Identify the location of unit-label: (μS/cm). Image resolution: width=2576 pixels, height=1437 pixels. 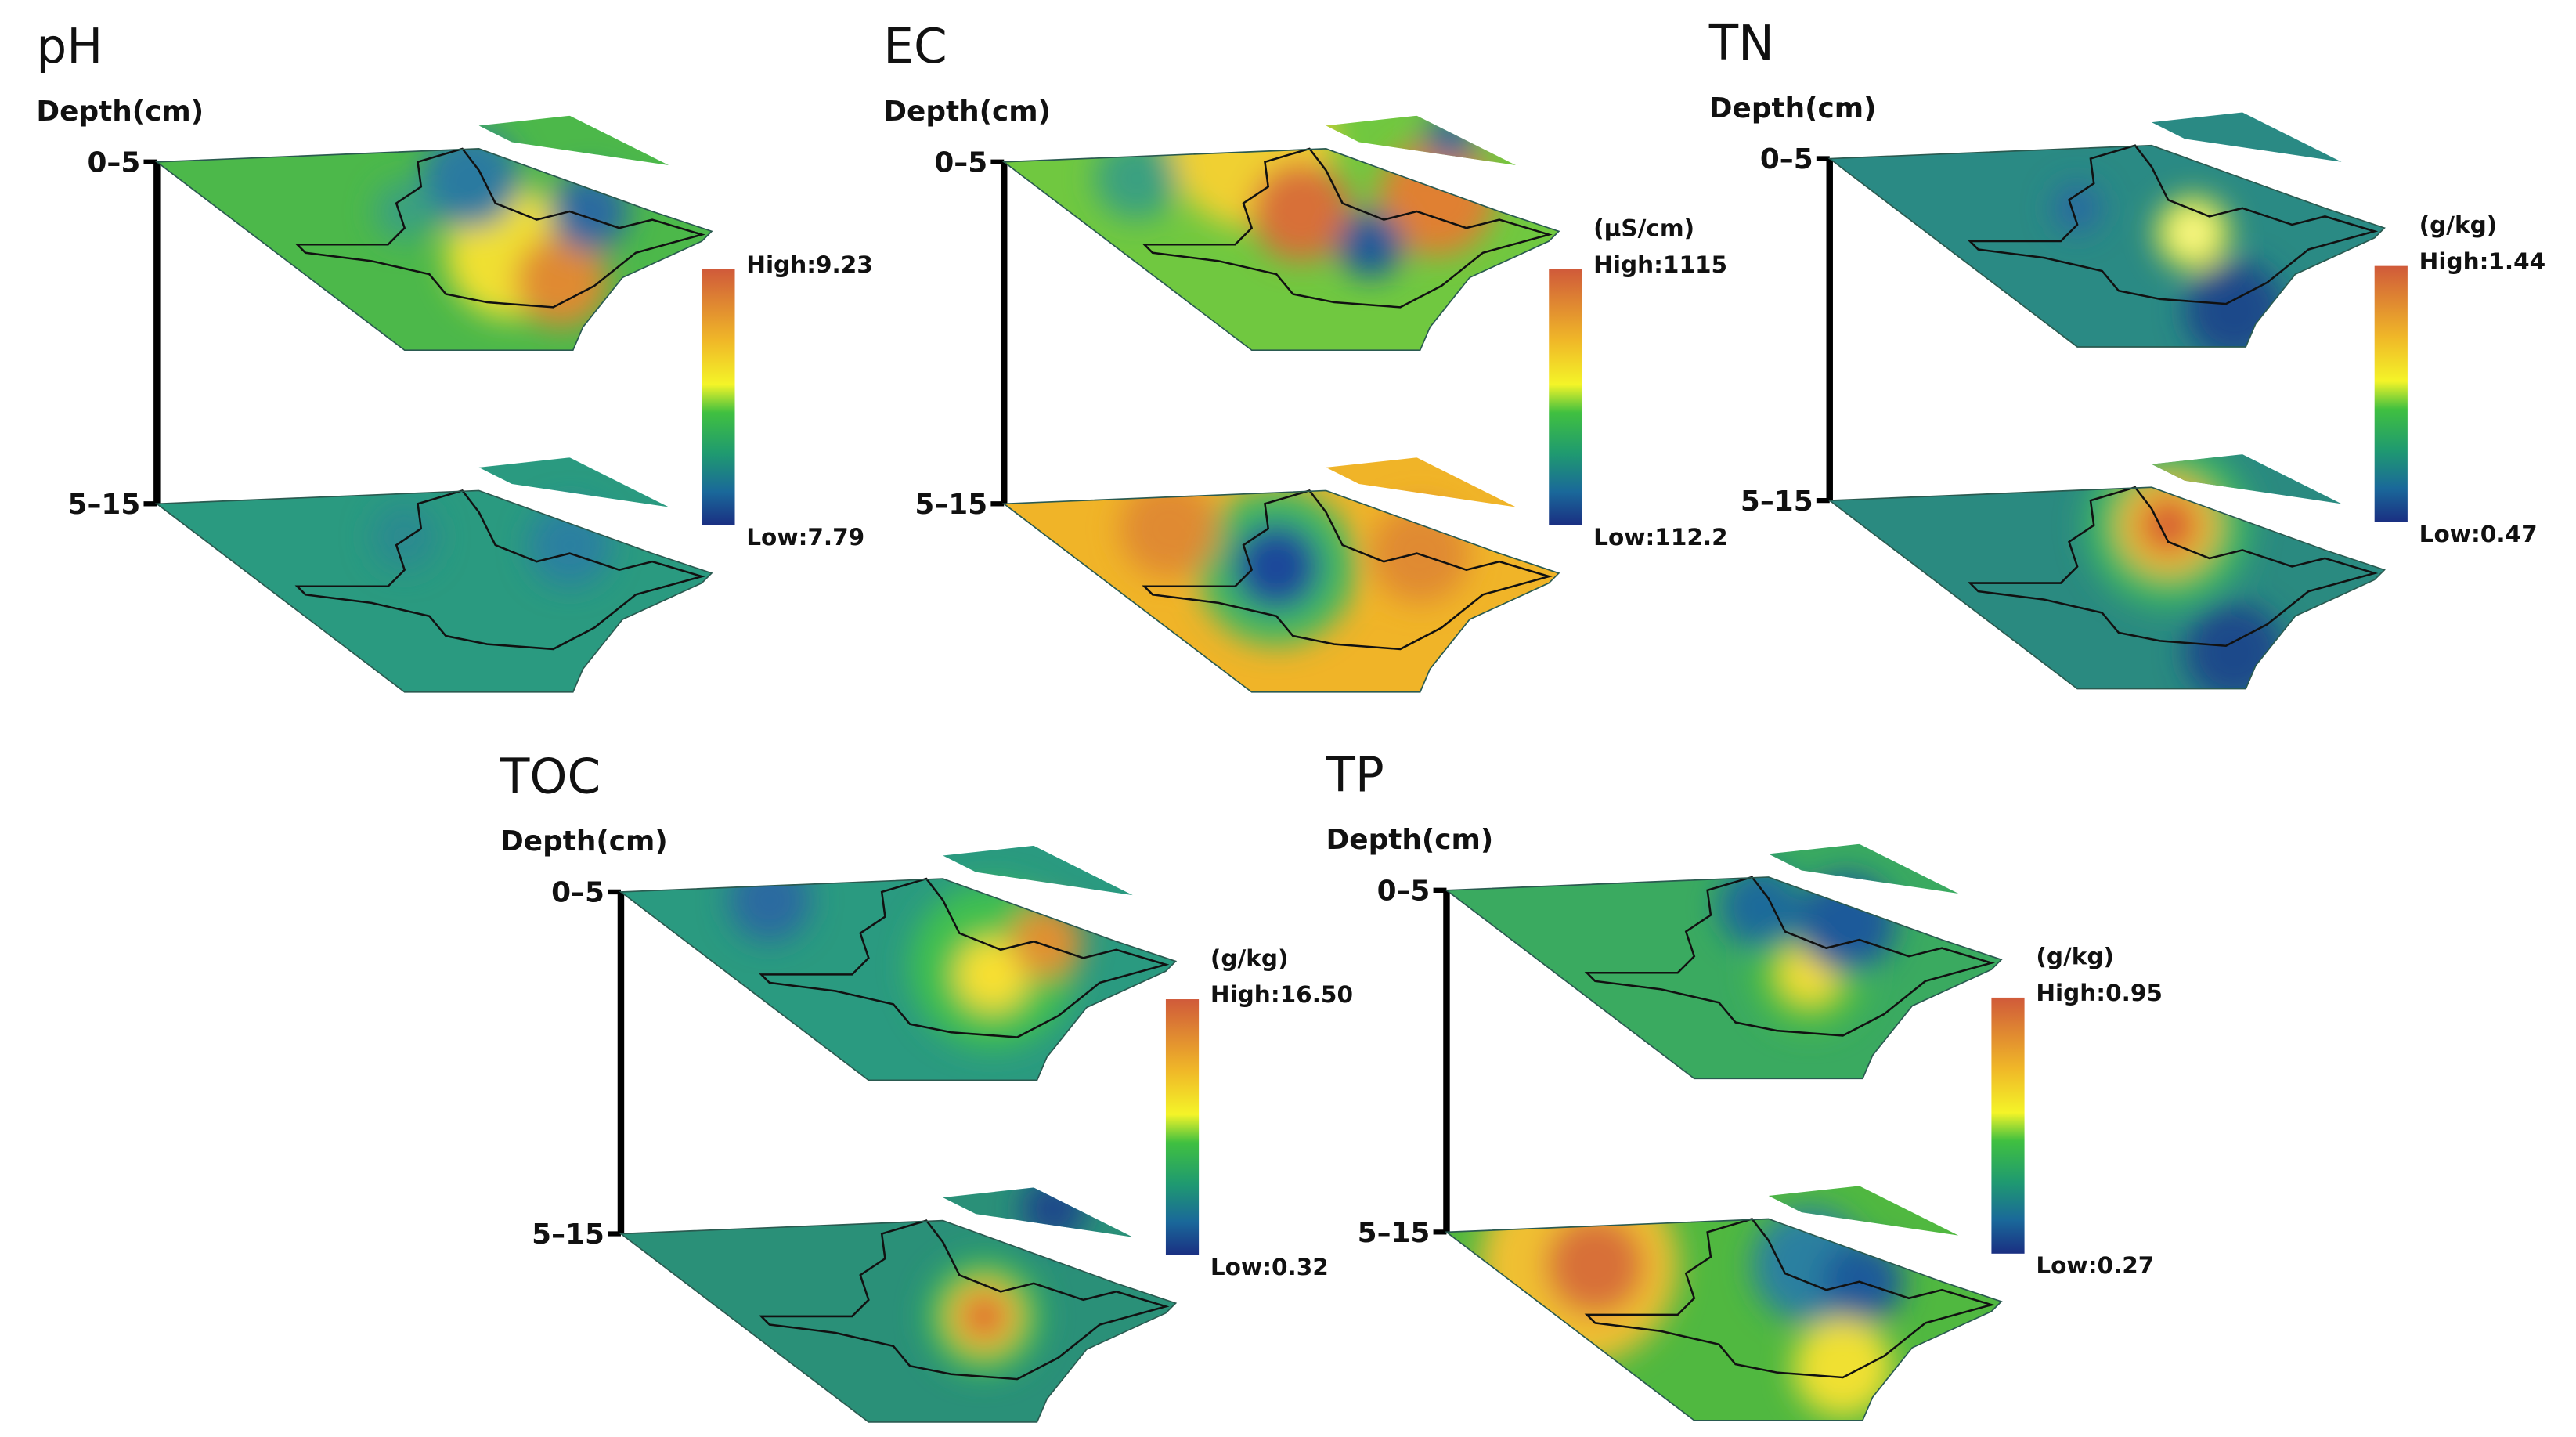
(1643, 228).